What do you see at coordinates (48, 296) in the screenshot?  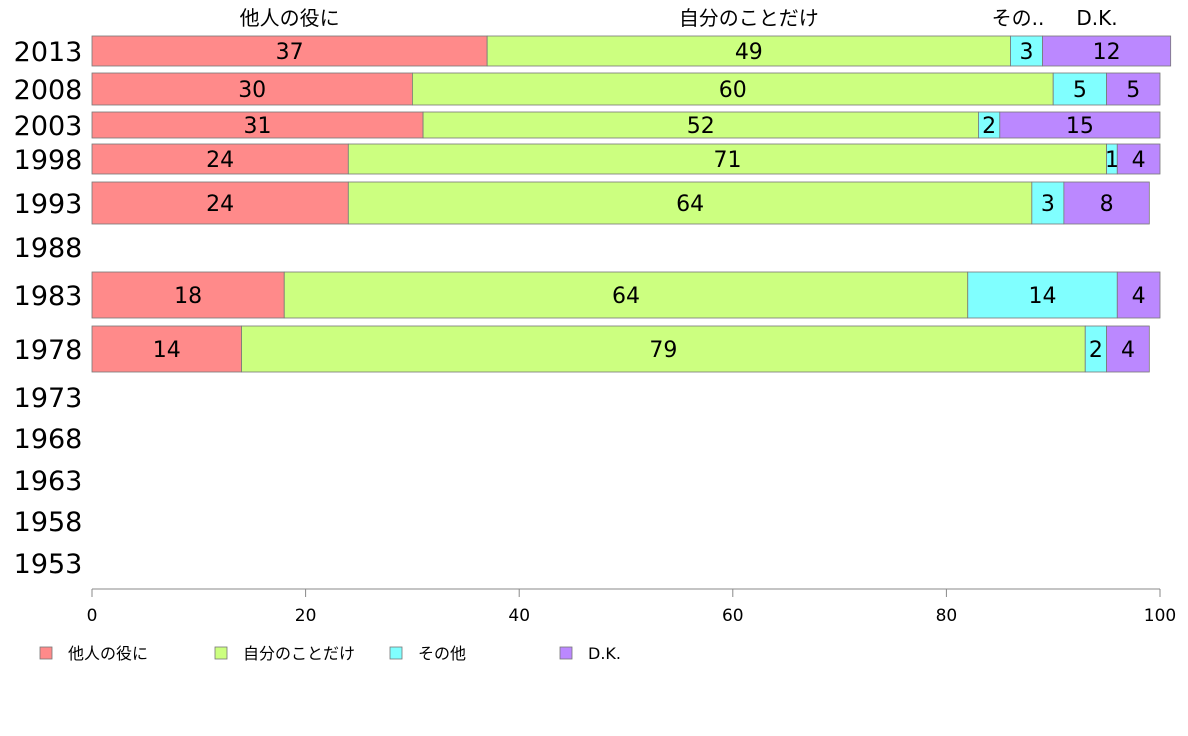 I see `year-label: 1983` at bounding box center [48, 296].